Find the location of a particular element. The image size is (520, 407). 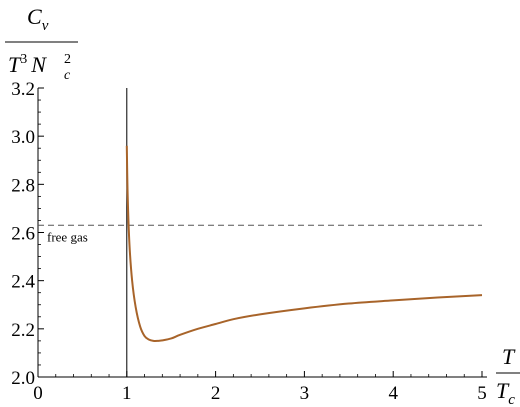

y-tick-label: 3.2 is located at coordinates (23, 89).